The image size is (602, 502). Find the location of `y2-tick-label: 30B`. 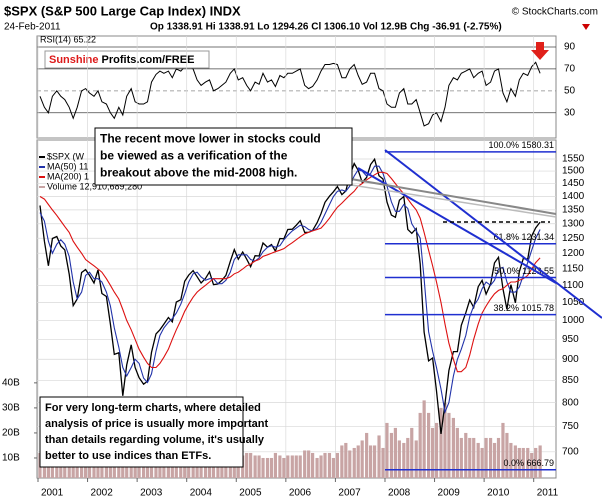

y2-tick-label: 30B is located at coordinates (11, 408).